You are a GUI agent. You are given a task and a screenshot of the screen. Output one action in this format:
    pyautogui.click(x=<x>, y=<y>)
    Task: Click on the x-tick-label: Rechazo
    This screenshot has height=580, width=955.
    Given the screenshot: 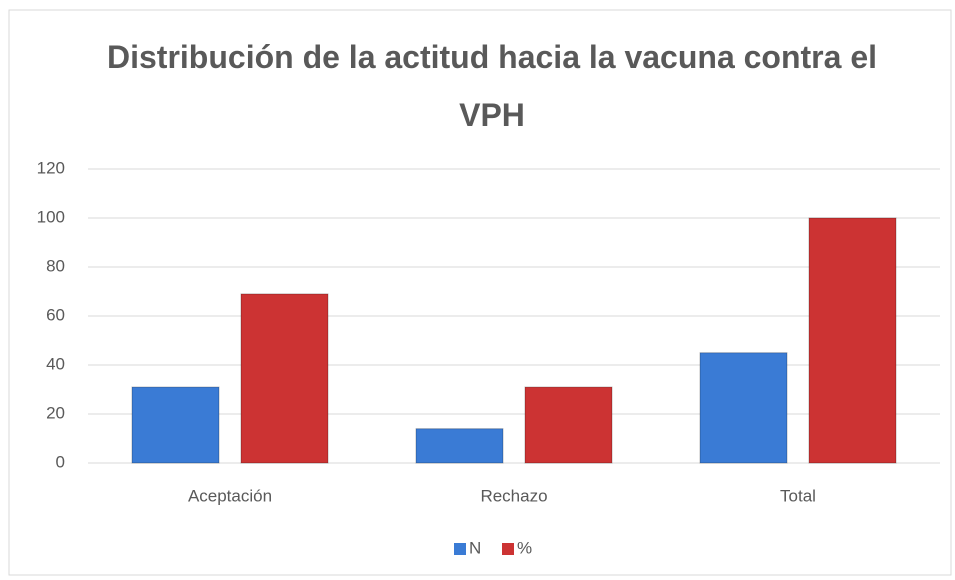 What is the action you would take?
    pyautogui.click(x=513, y=495)
    